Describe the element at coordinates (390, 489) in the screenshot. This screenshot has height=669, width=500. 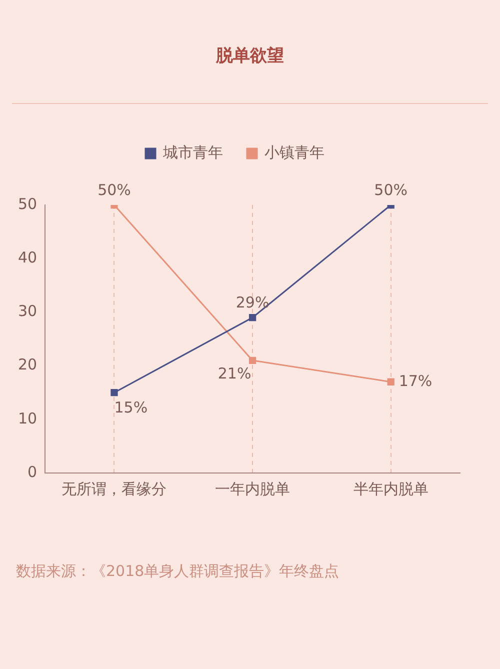
I see `x-tick-label: 半年内脱单` at that location.